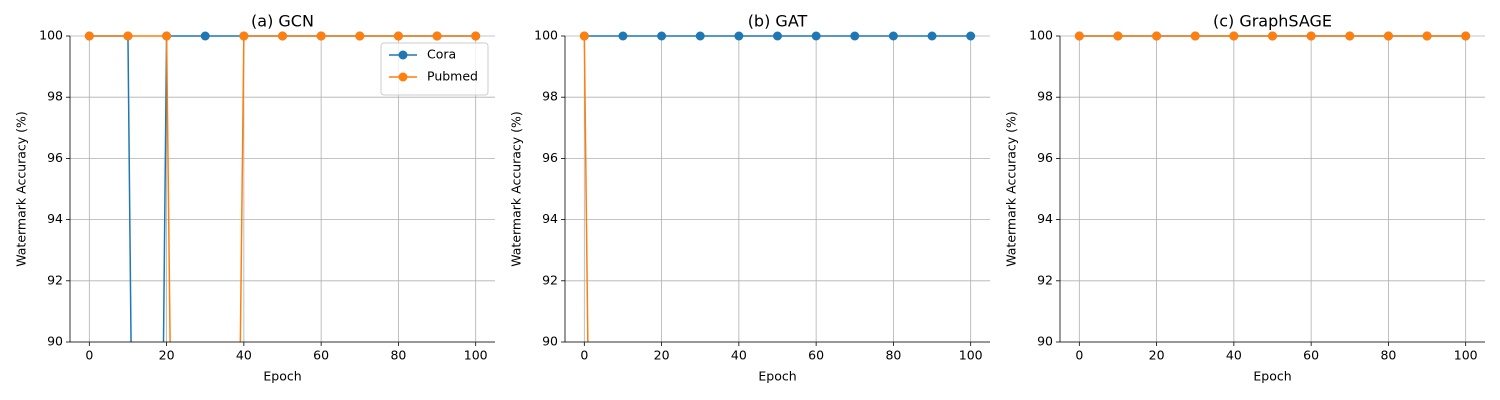 The image size is (1500, 400). Describe the element at coordinates (452, 76) in the screenshot. I see `legend-label: Pubmed` at that location.